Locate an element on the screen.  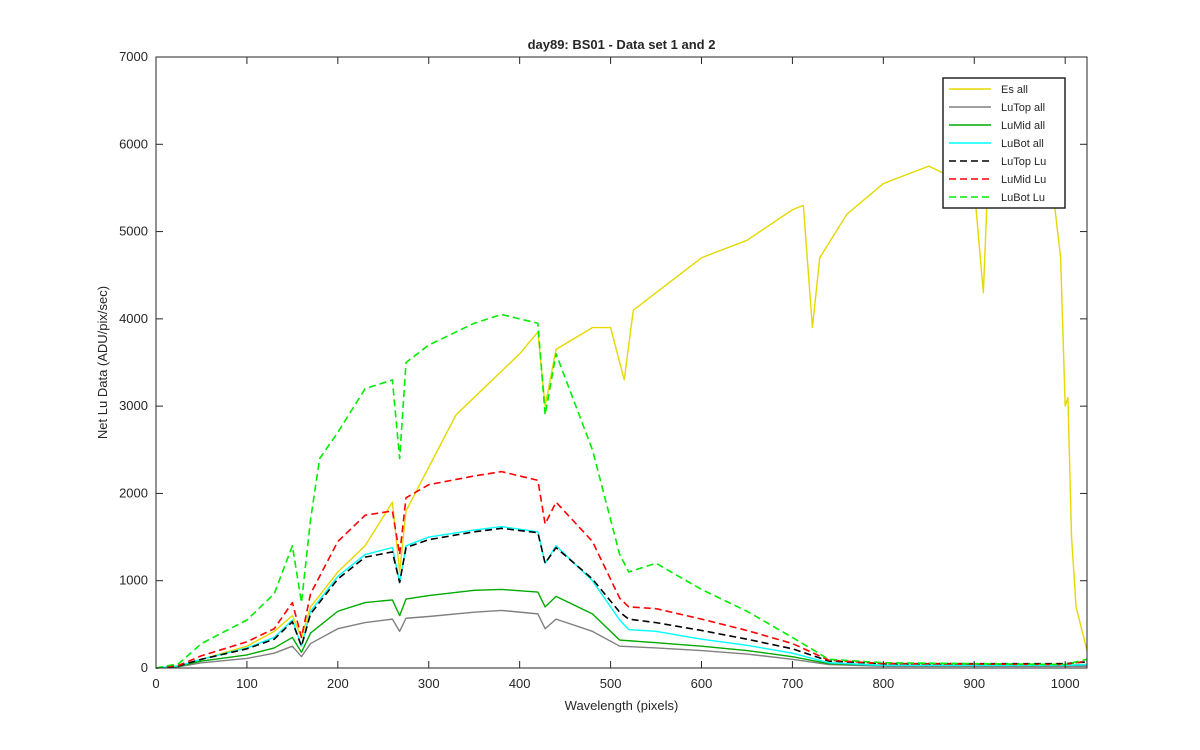
legend-label: LuTop all is located at coordinates (1023, 108).